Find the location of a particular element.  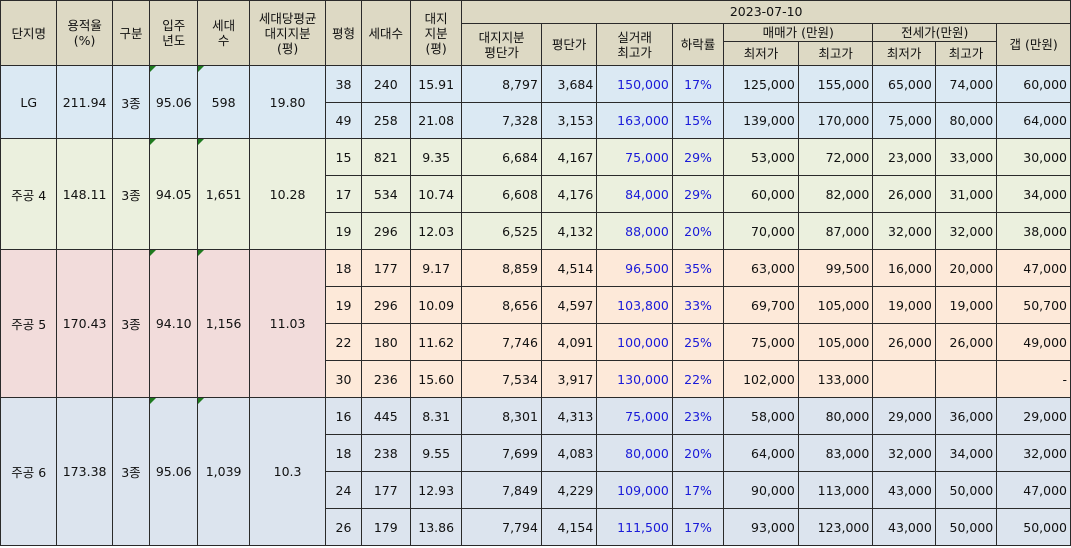

pyeong-cell: 16 is located at coordinates (343, 416).